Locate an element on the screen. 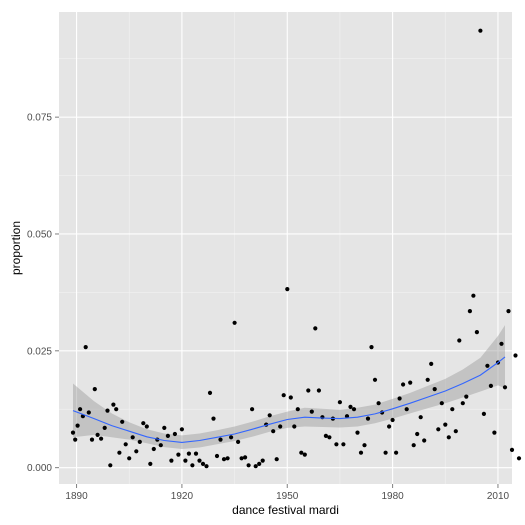 The width and height of the screenshot is (525, 525). y-axis-title: proportion is located at coordinates (16, 248).